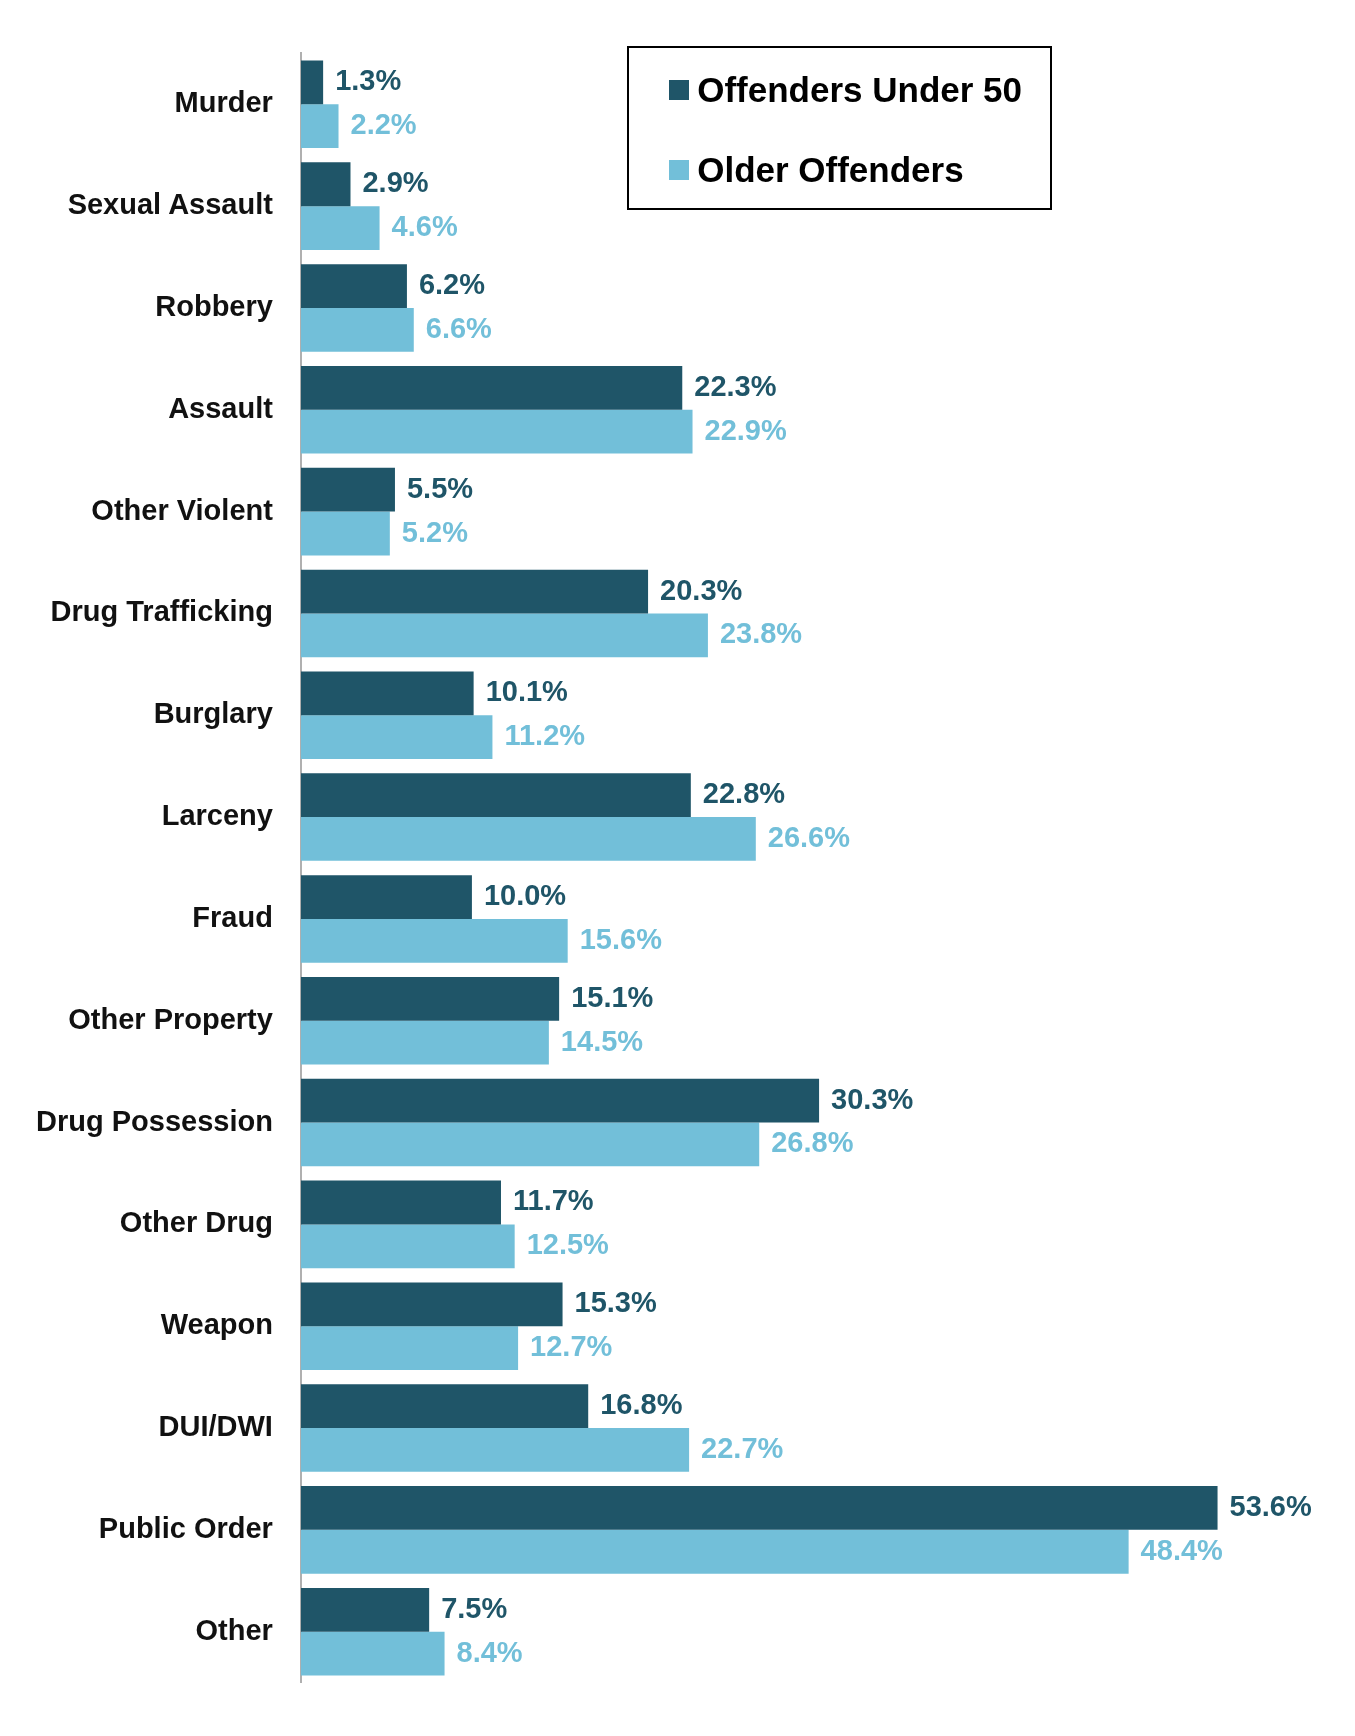  Describe the element at coordinates (615, 1302) in the screenshot. I see `data-label: 15.3%` at that location.